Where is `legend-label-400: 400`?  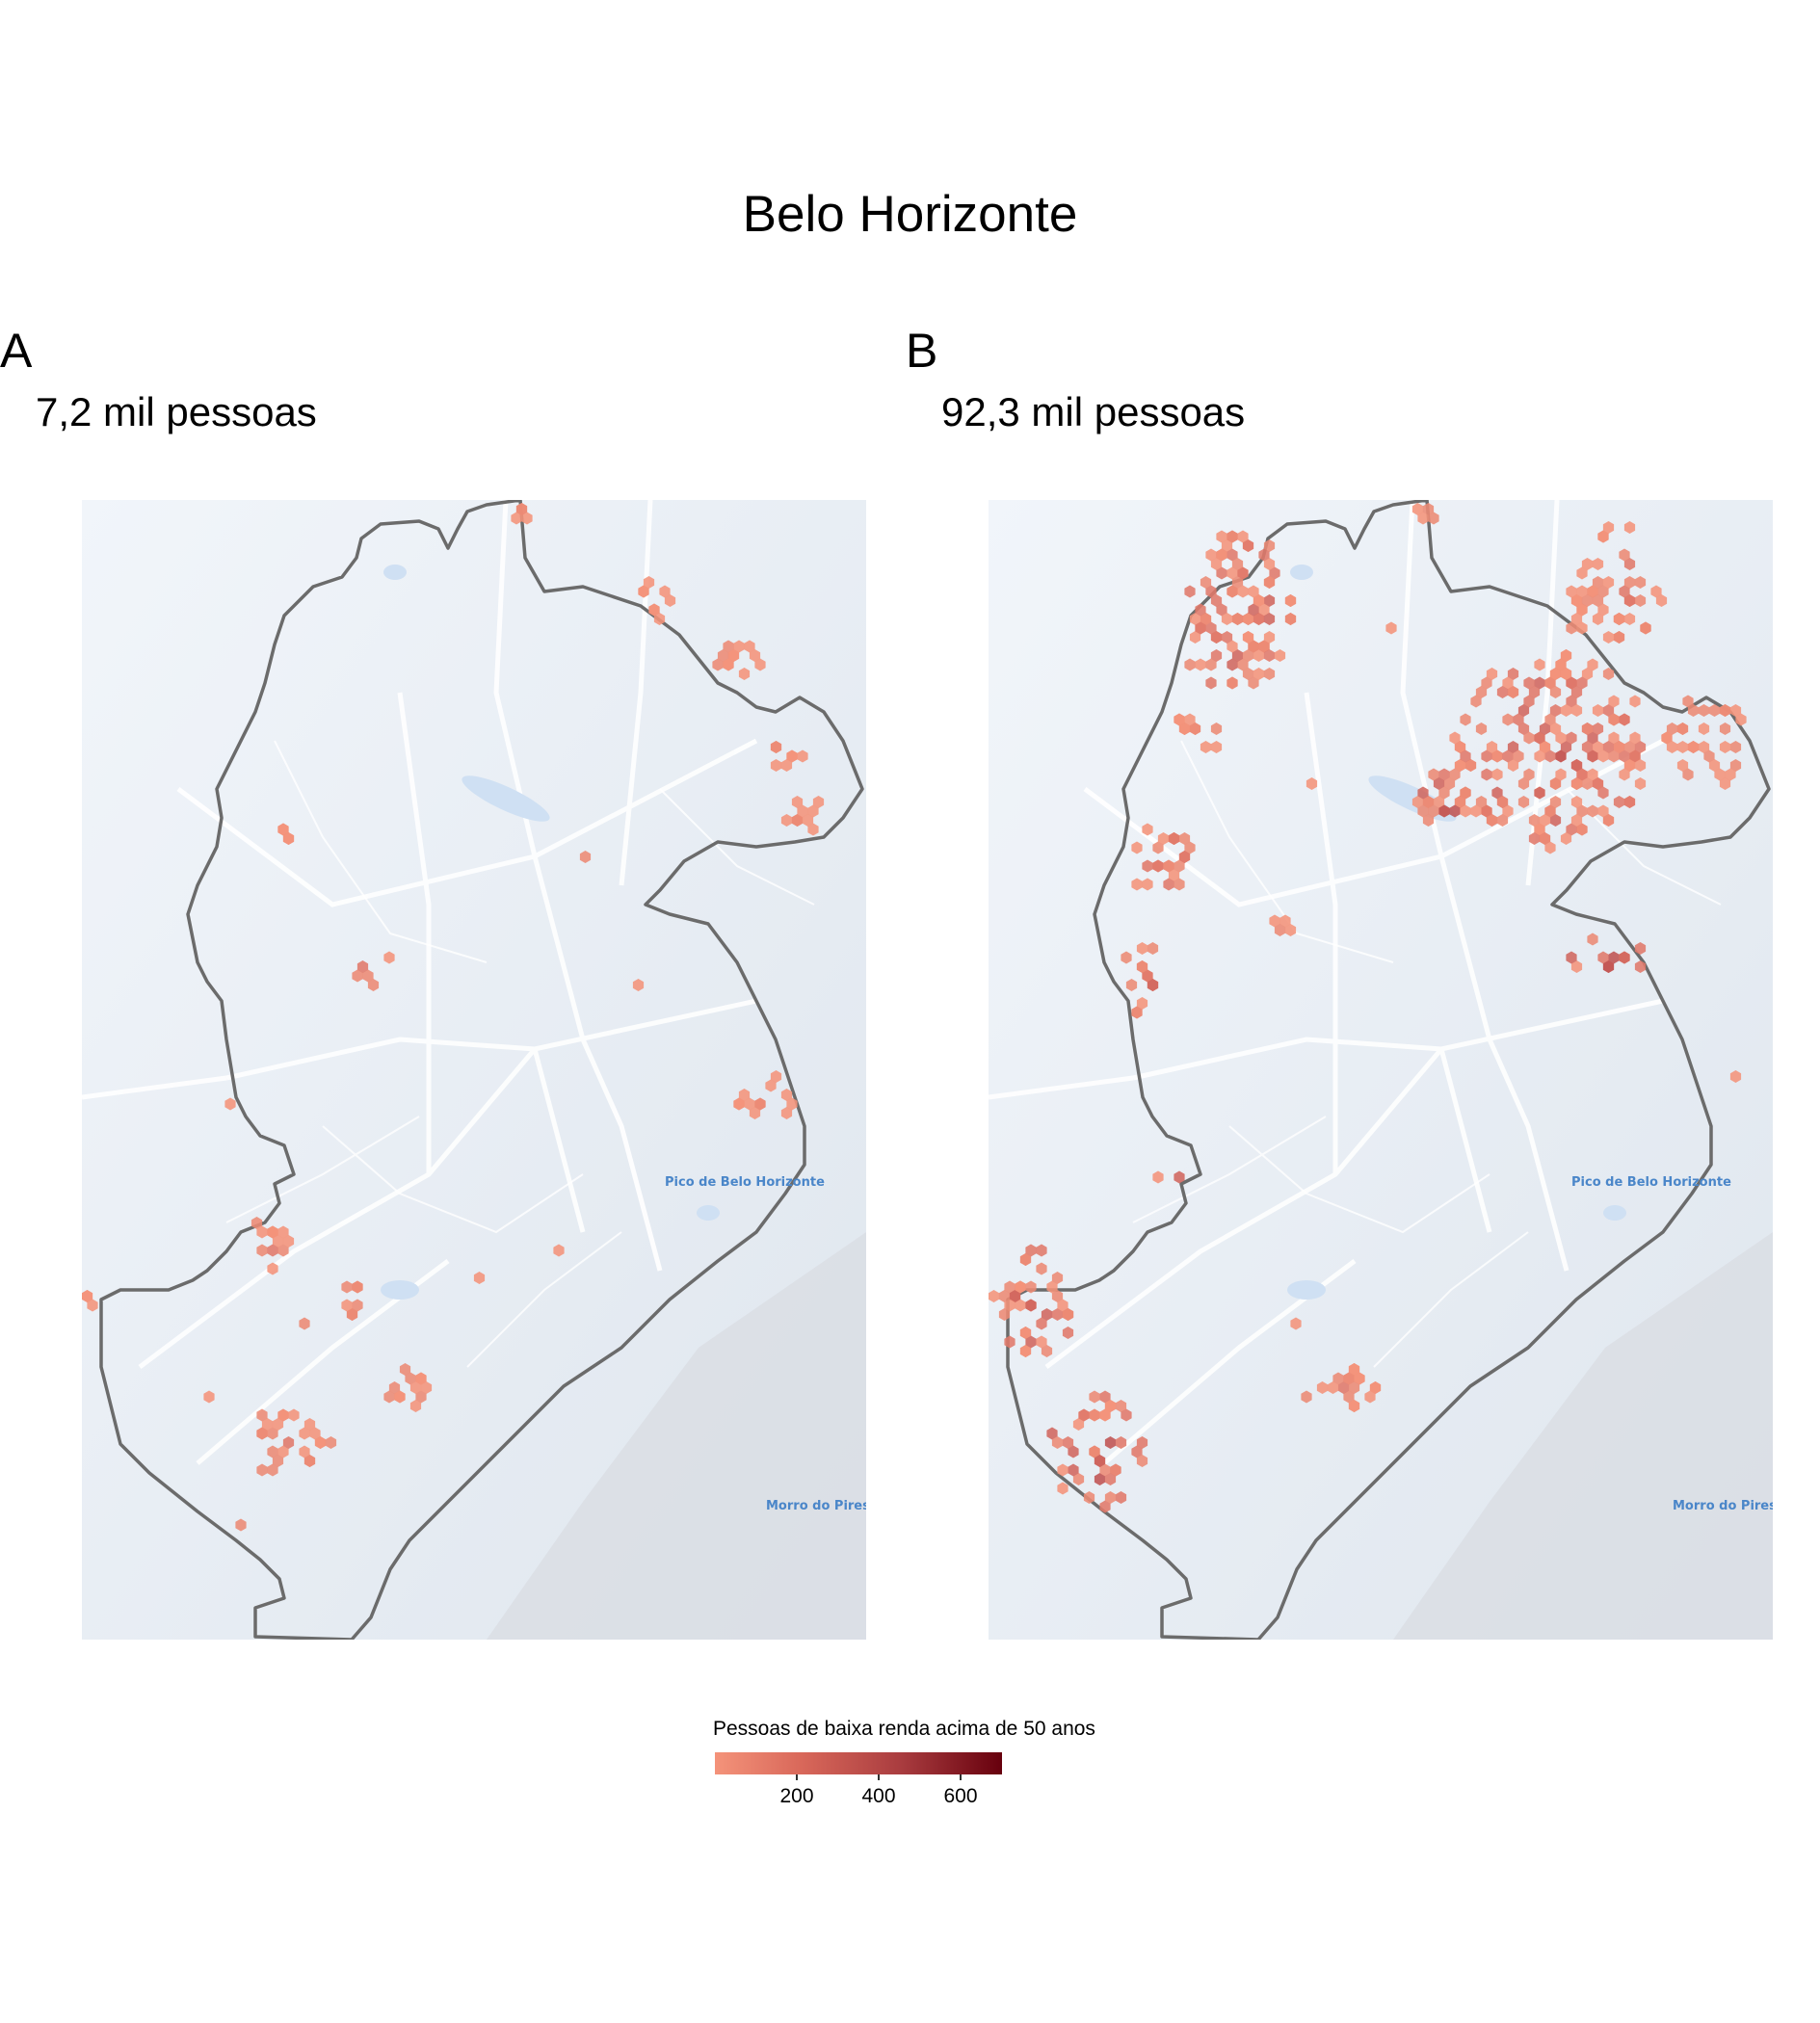 legend-label-400: 400 is located at coordinates (879, 1796).